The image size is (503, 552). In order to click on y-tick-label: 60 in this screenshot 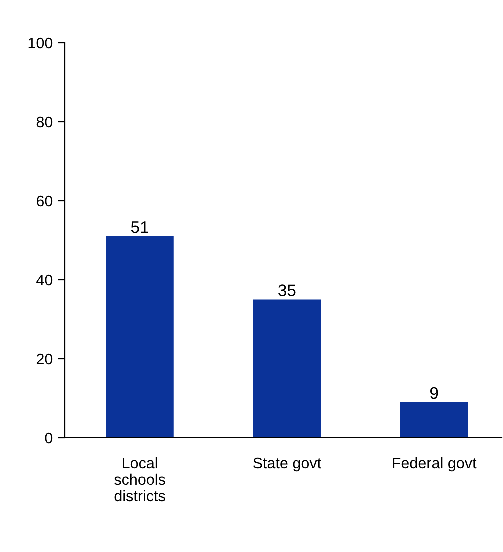, I will do `click(44, 201)`.